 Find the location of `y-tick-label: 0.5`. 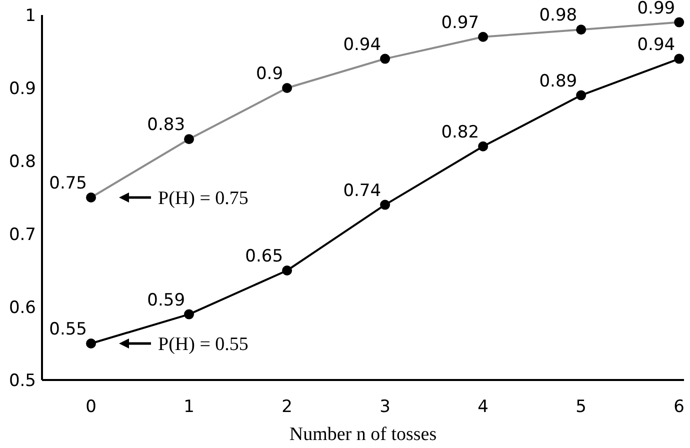

y-tick-label: 0.5 is located at coordinates (22, 380).